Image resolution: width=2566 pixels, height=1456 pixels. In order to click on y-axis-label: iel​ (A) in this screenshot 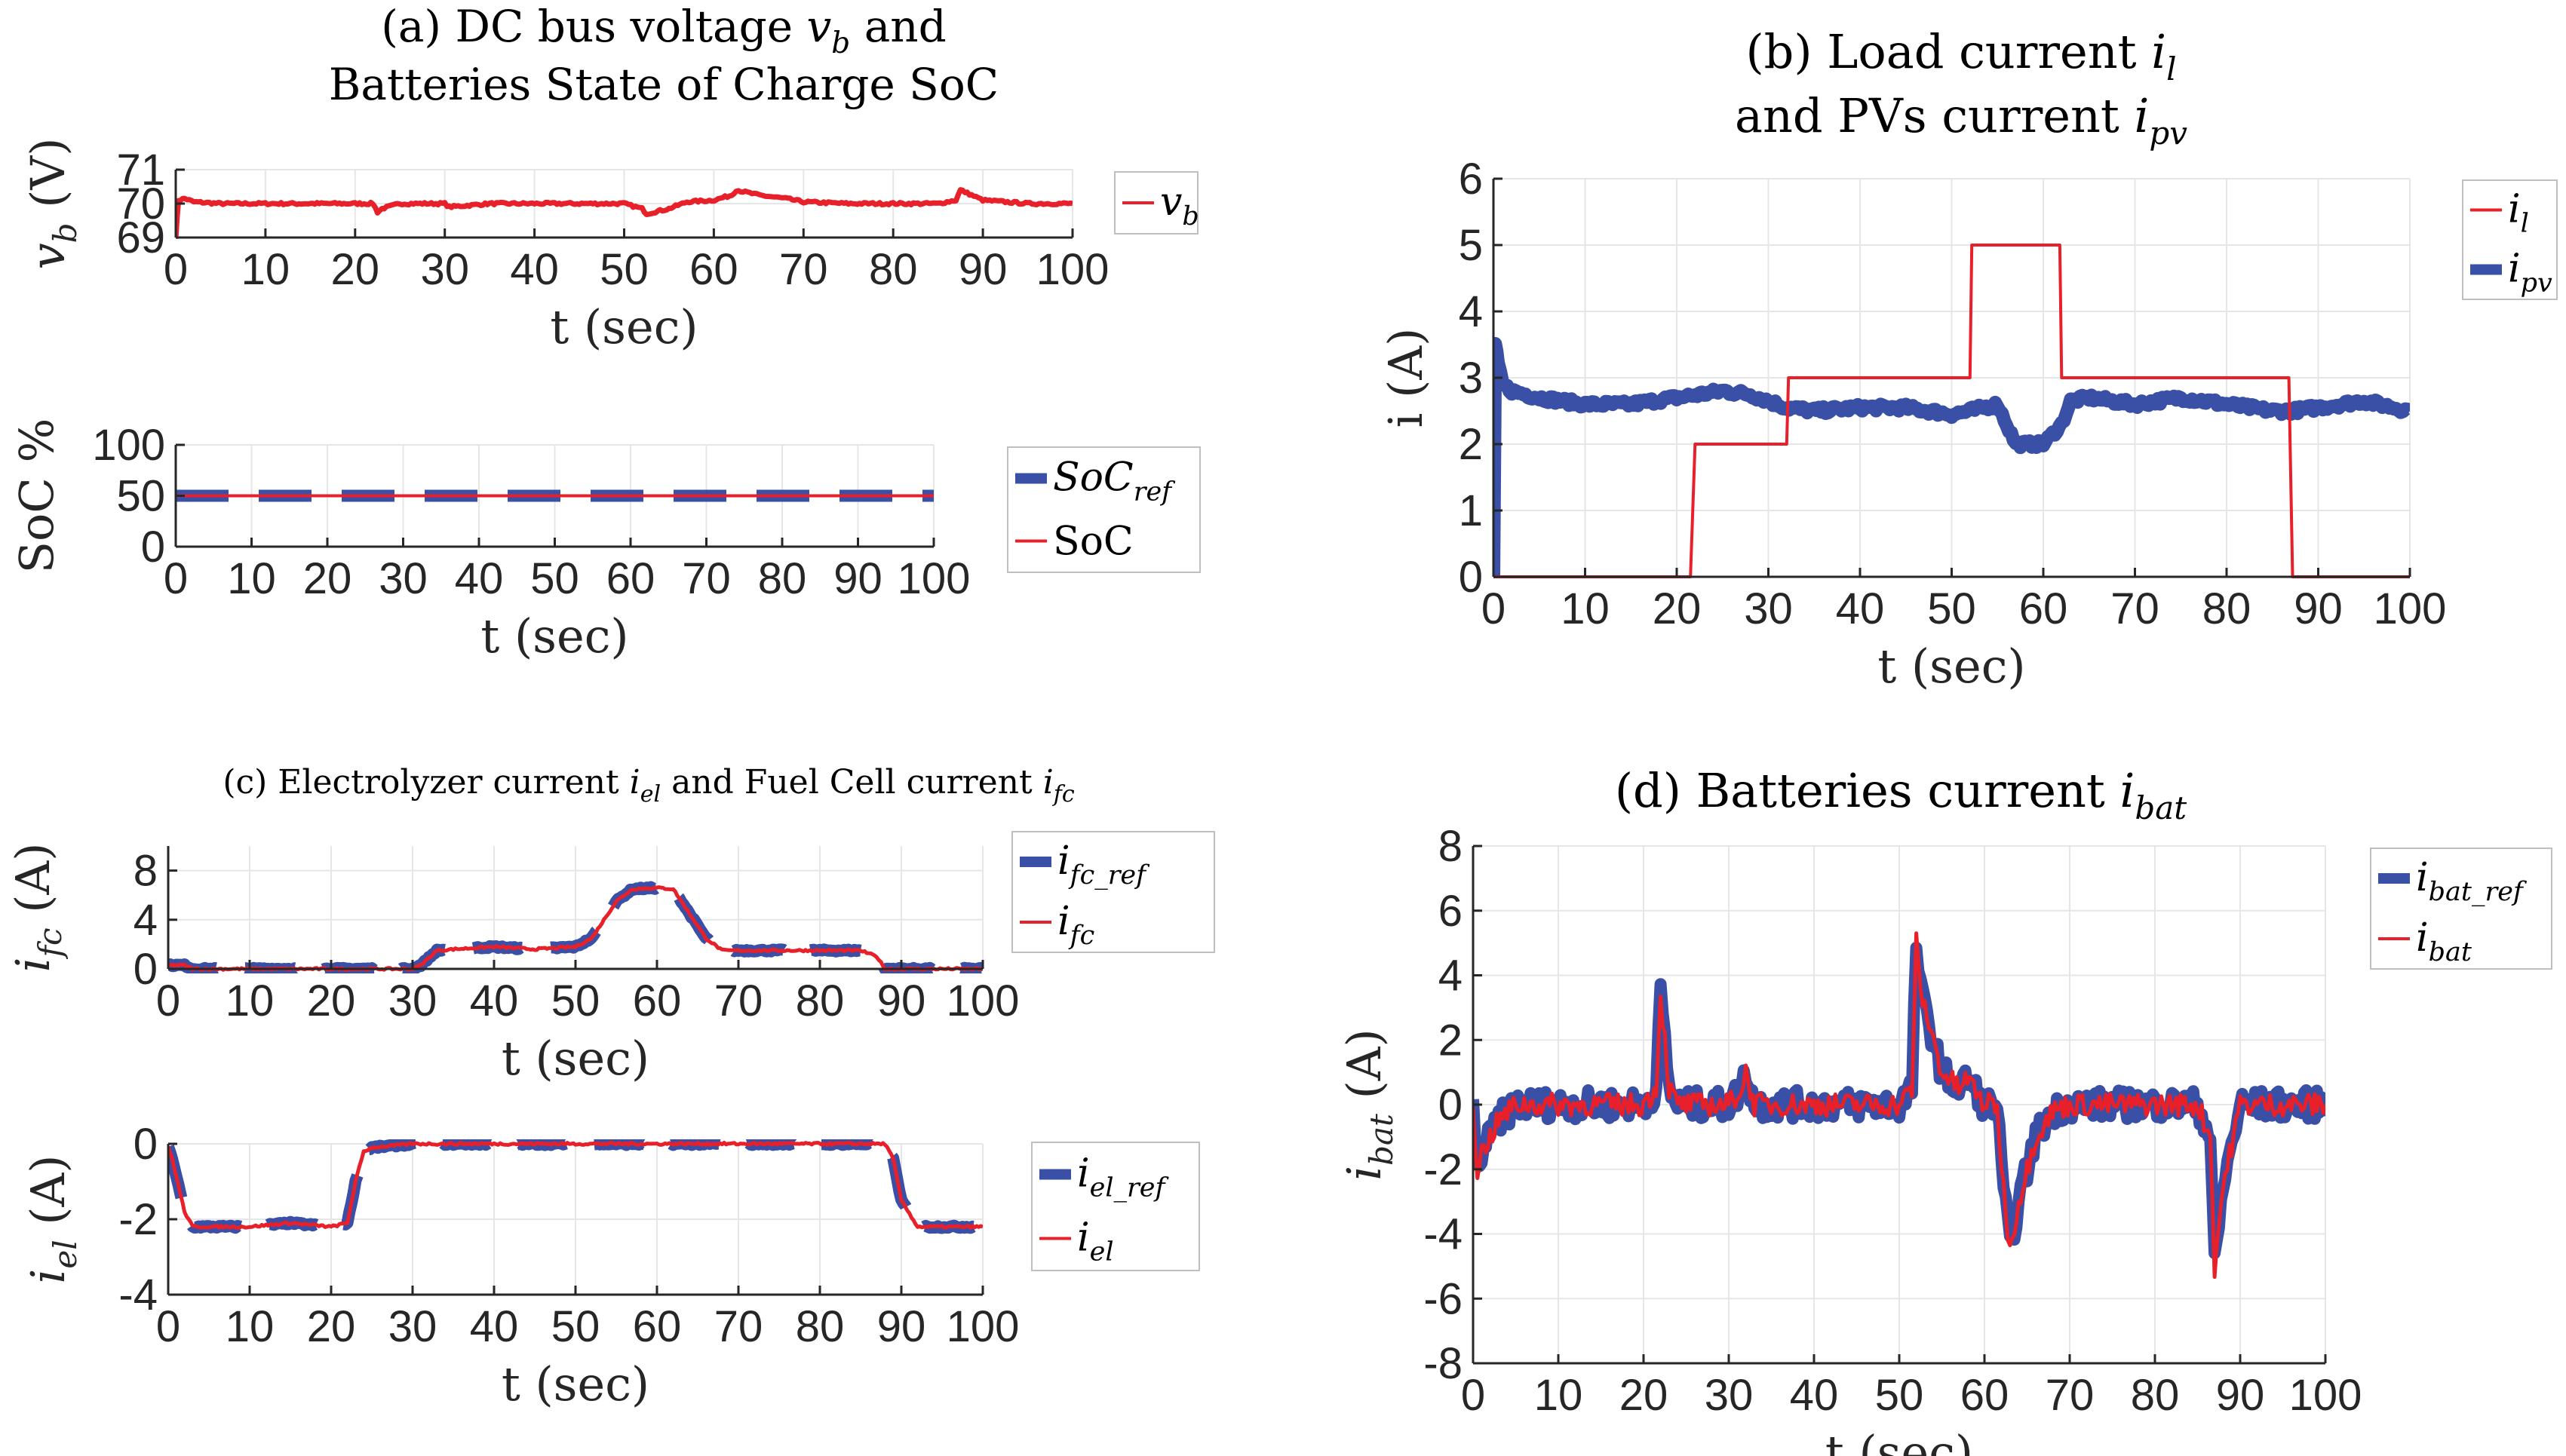, I will do `click(52, 1219)`.